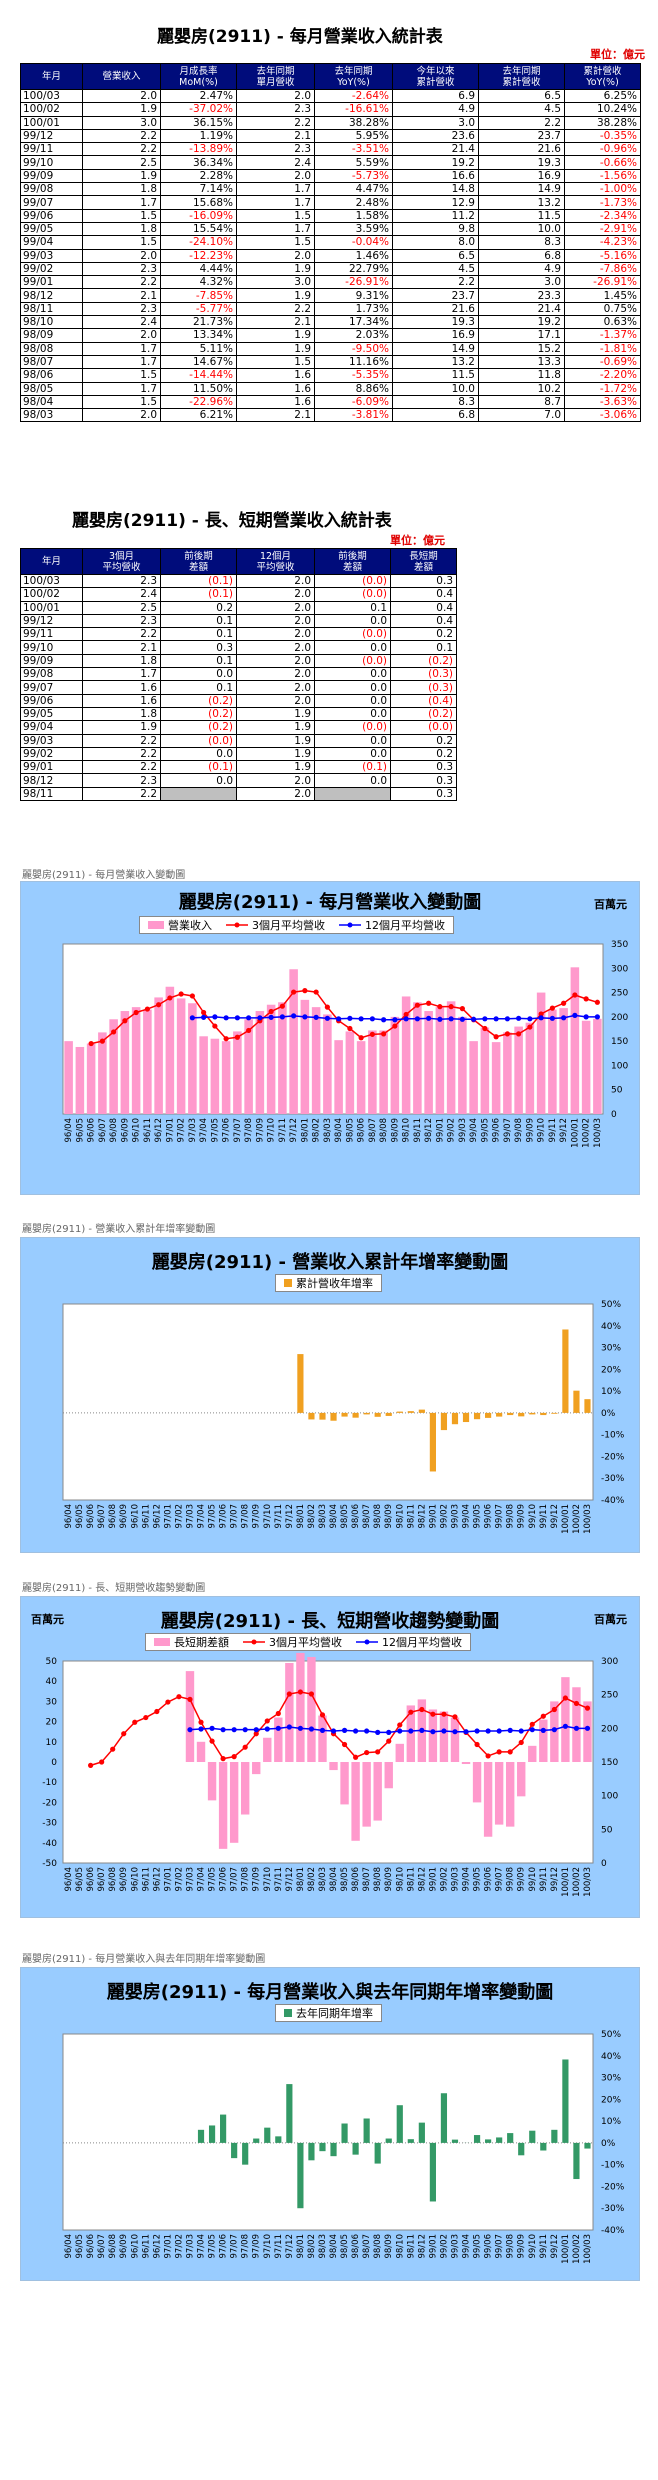  I want to click on x-tick-label: 98/04, so click(334, 1879).